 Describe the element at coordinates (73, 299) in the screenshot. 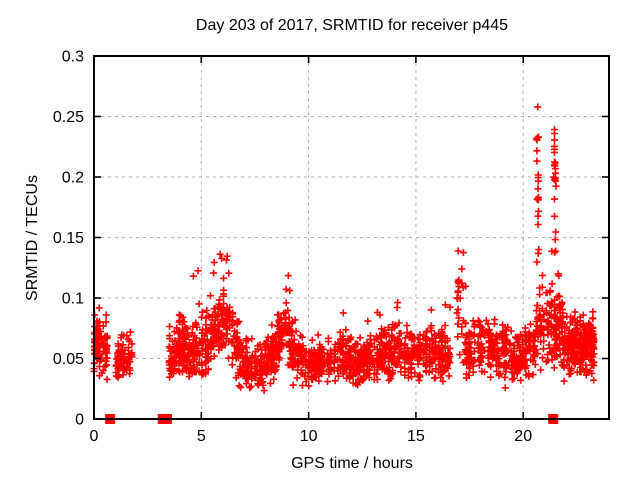

I see `svg-text: 0.1` at that location.